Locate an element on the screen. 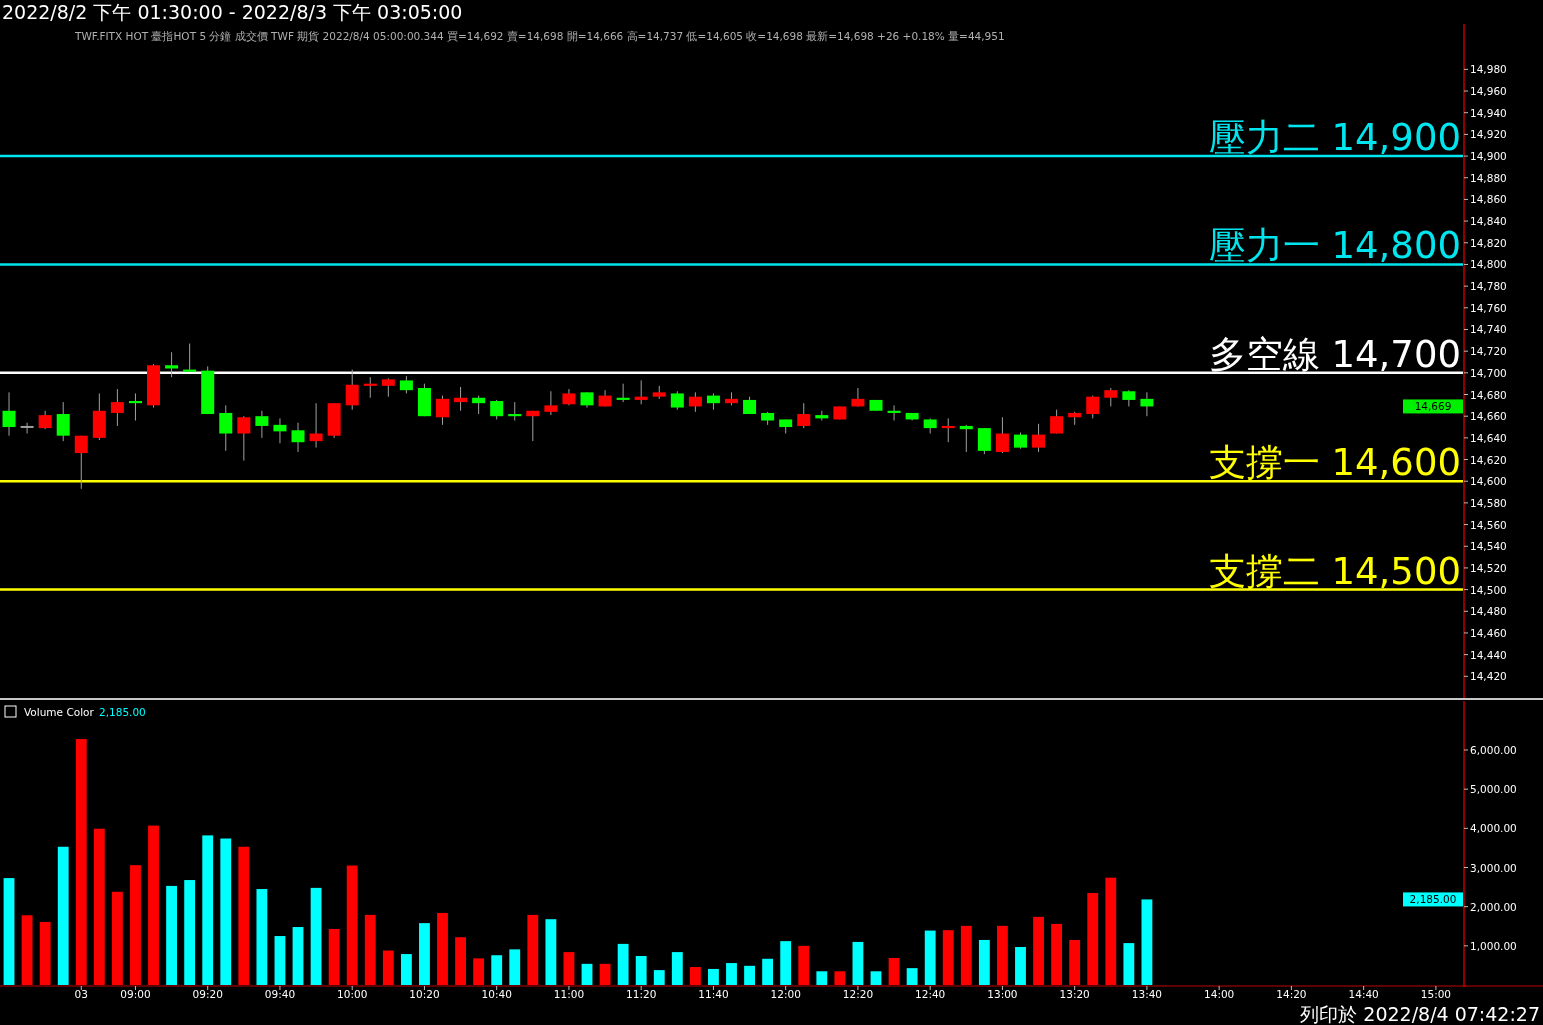 The image size is (1543, 1025). x-tick-label: 12:00 is located at coordinates (785, 994).